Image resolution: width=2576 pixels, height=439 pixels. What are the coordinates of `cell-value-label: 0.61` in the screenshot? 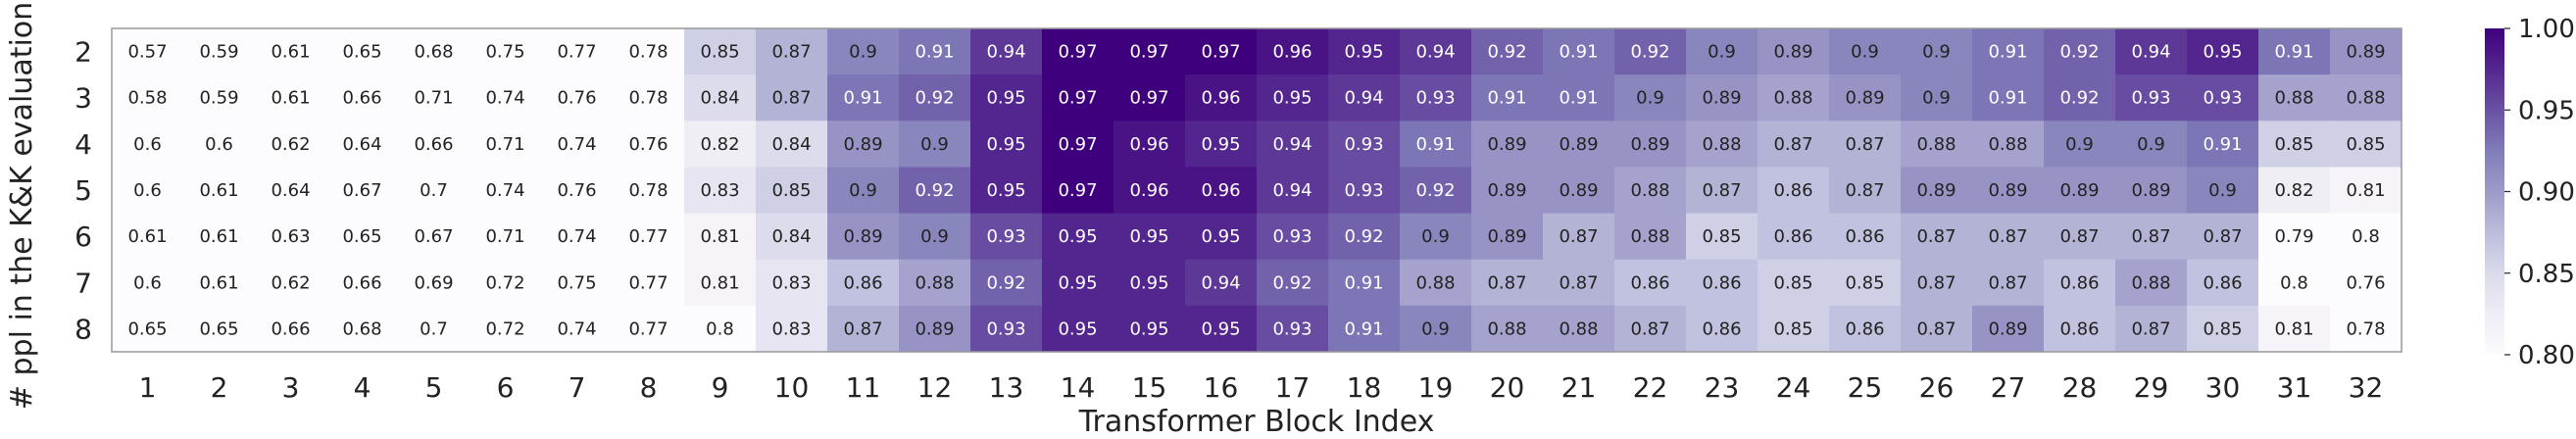 It's located at (290, 53).